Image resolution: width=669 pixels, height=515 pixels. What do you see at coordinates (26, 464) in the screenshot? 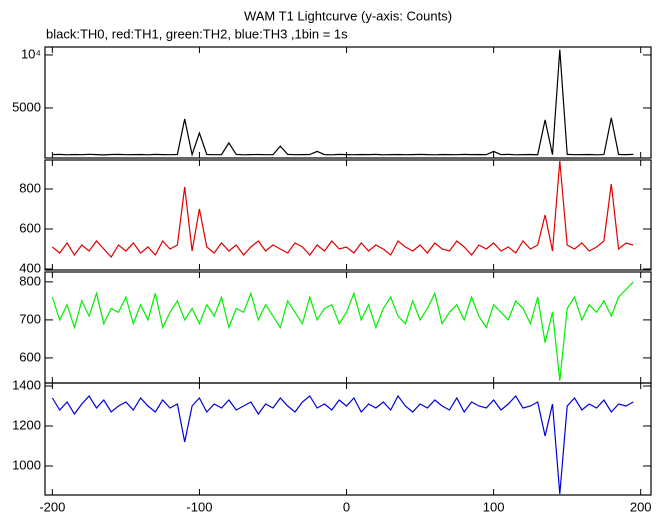
I see `y-tick-label: 1000` at bounding box center [26, 464].